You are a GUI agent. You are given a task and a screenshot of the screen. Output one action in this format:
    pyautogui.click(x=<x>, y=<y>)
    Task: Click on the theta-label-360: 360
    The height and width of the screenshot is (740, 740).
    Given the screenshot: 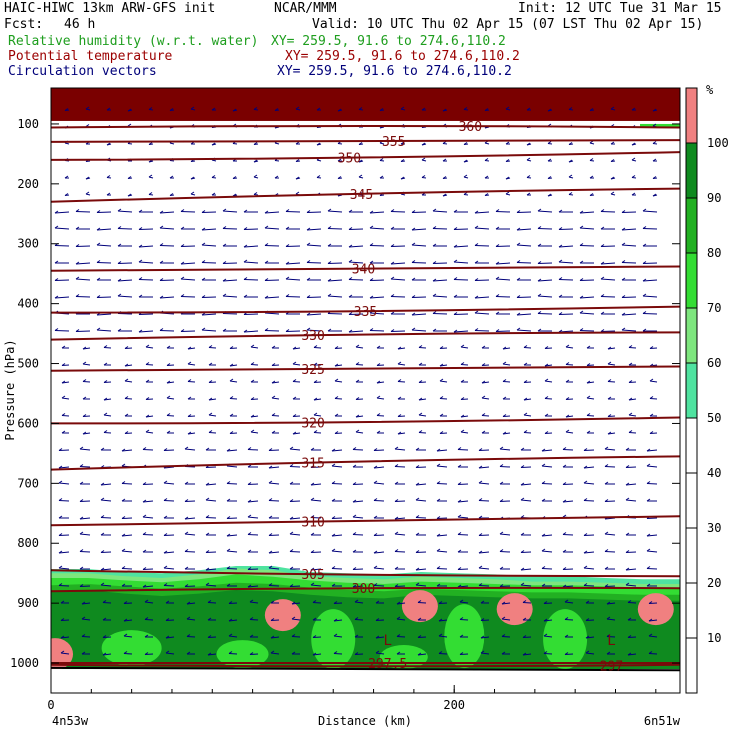 What is the action you would take?
    pyautogui.click(x=470, y=127)
    